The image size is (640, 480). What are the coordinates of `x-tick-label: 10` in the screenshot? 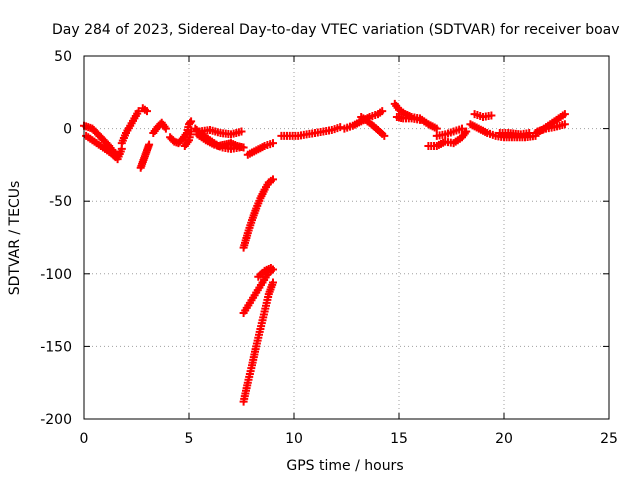 It's located at (294, 439).